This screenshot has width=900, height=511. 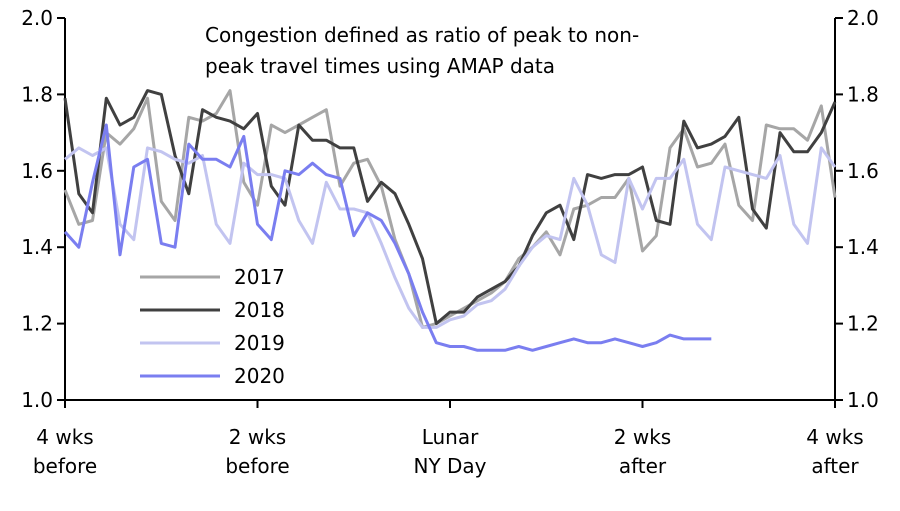 I want to click on annotation-line-2: peak travel times using AMAP data, so click(x=380, y=66).